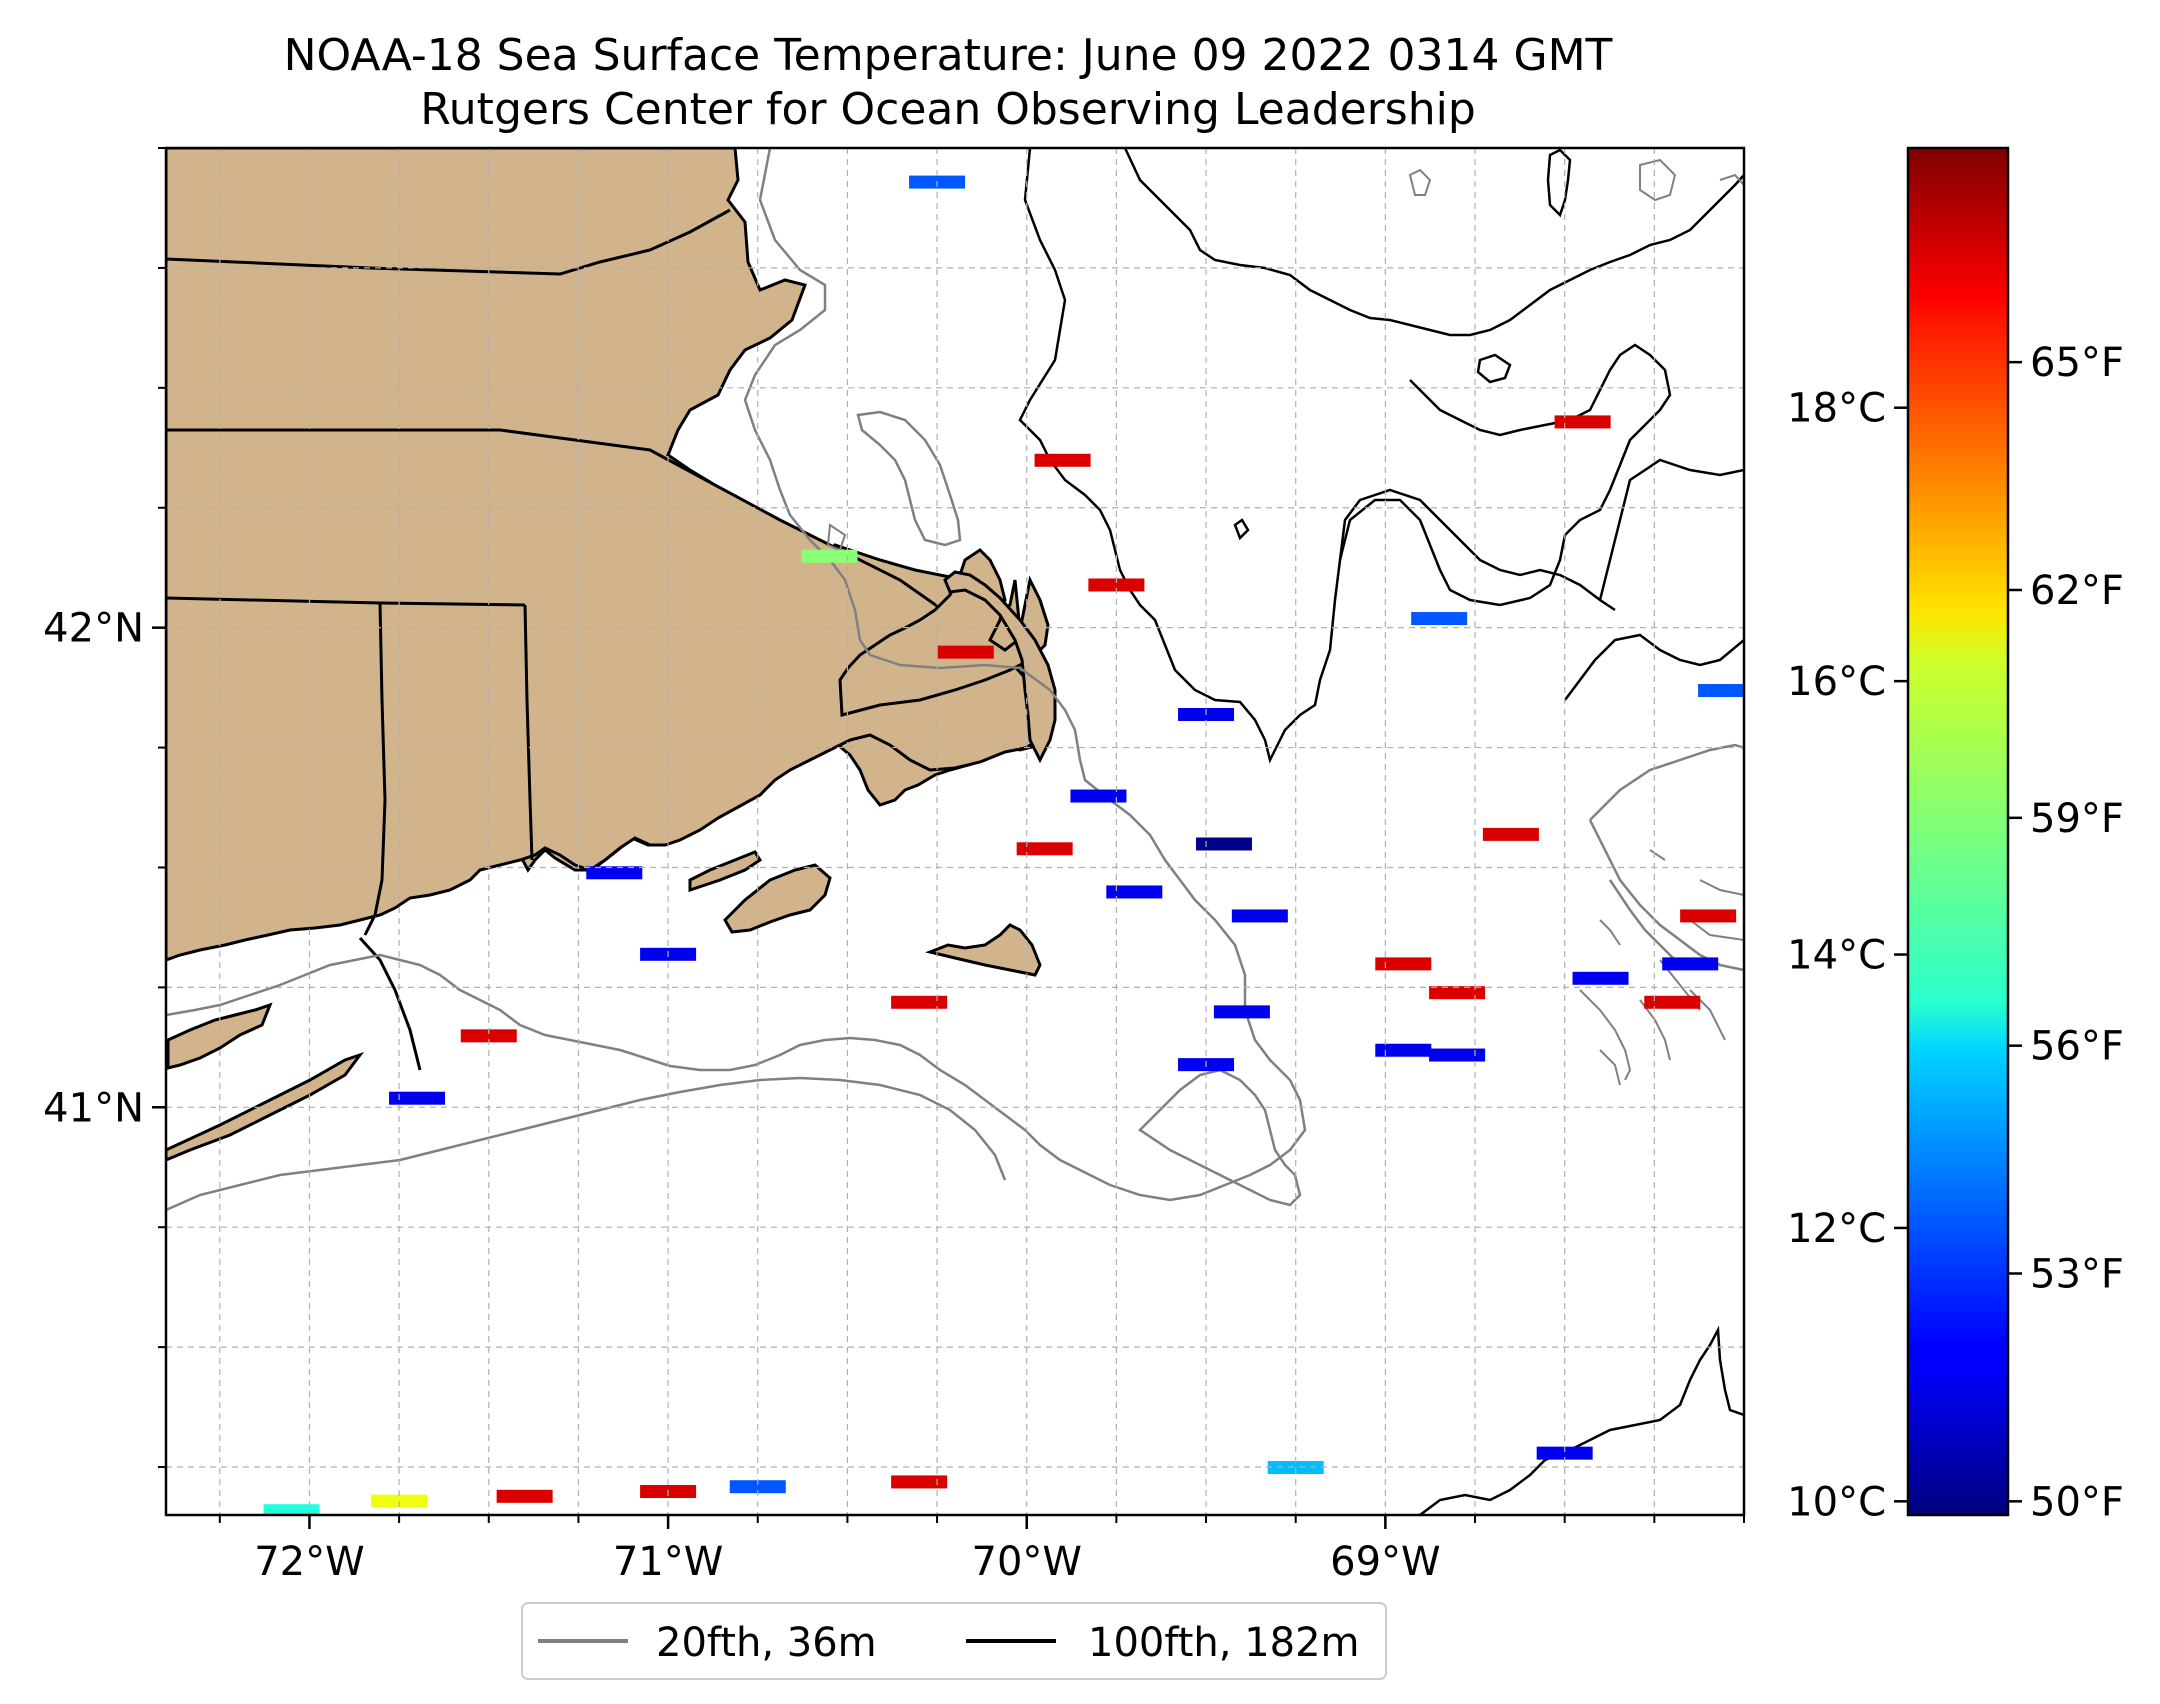 This screenshot has height=1704, width=2160. Describe the element at coordinates (1671, 897) in the screenshot. I see `contour-20fth-east-shoal` at that location.